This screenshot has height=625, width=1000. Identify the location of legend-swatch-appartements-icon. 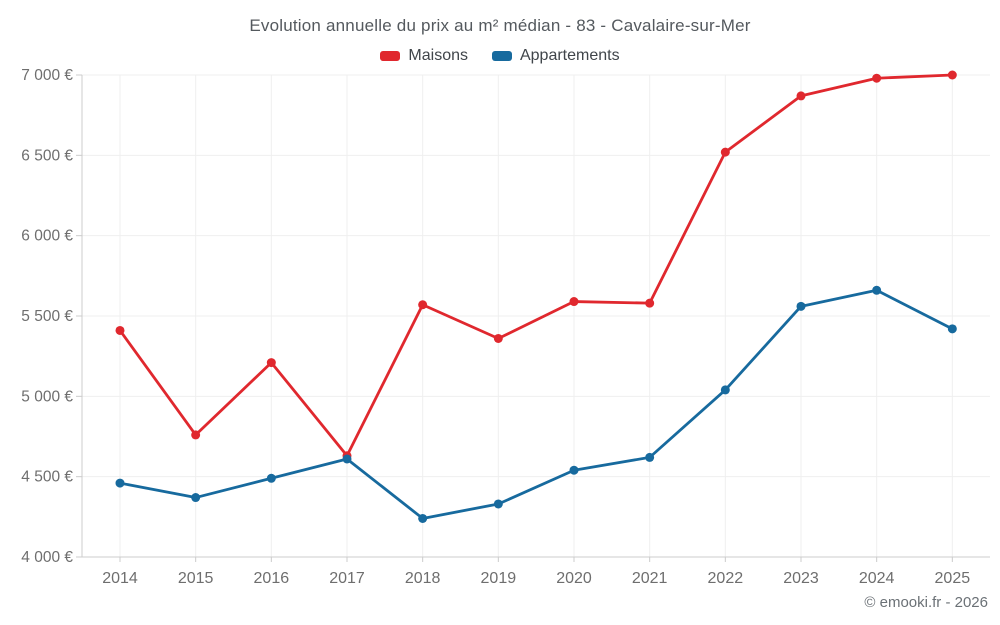
(501, 56).